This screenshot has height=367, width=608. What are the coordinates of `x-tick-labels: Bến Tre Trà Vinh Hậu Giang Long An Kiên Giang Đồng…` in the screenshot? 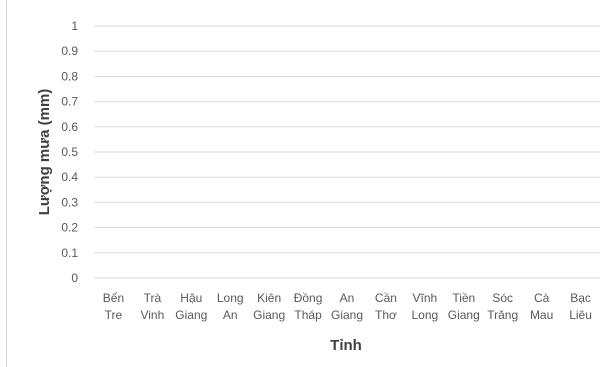 It's located at (347, 306).